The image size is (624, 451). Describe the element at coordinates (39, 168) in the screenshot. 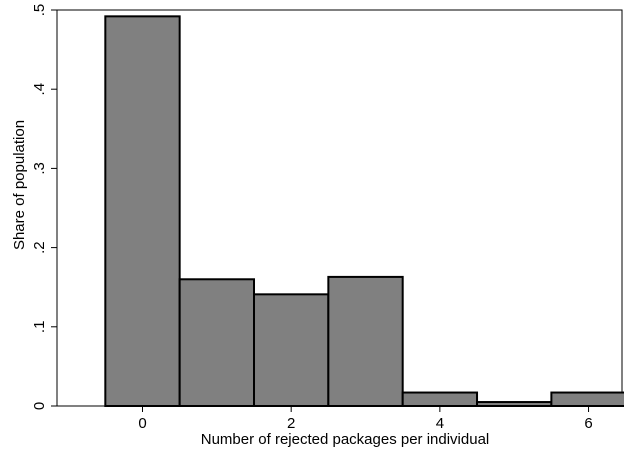

I see `y-tick-label: .3` at that location.